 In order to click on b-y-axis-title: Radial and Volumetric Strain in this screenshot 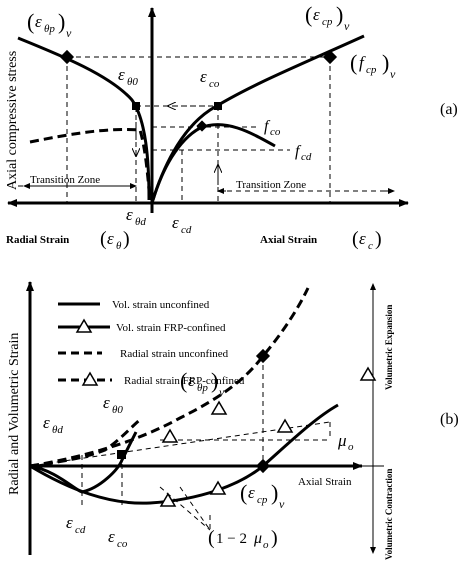, I will do `click(14, 414)`.